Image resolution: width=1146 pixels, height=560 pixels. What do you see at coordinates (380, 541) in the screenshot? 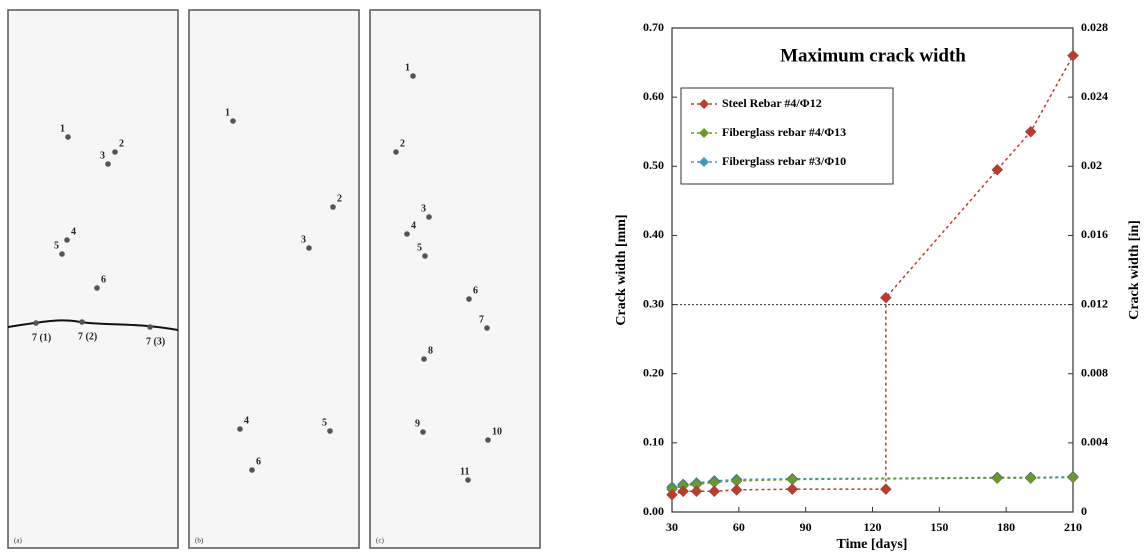
I see `panel-label: (c)` at bounding box center [380, 541].